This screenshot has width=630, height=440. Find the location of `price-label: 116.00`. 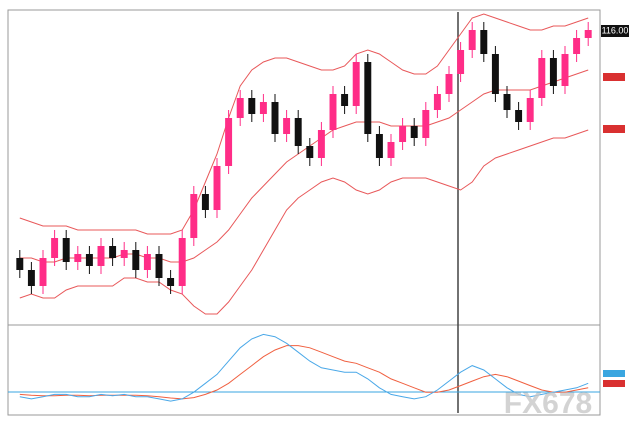

price-label: 116.00 is located at coordinates (615, 30).